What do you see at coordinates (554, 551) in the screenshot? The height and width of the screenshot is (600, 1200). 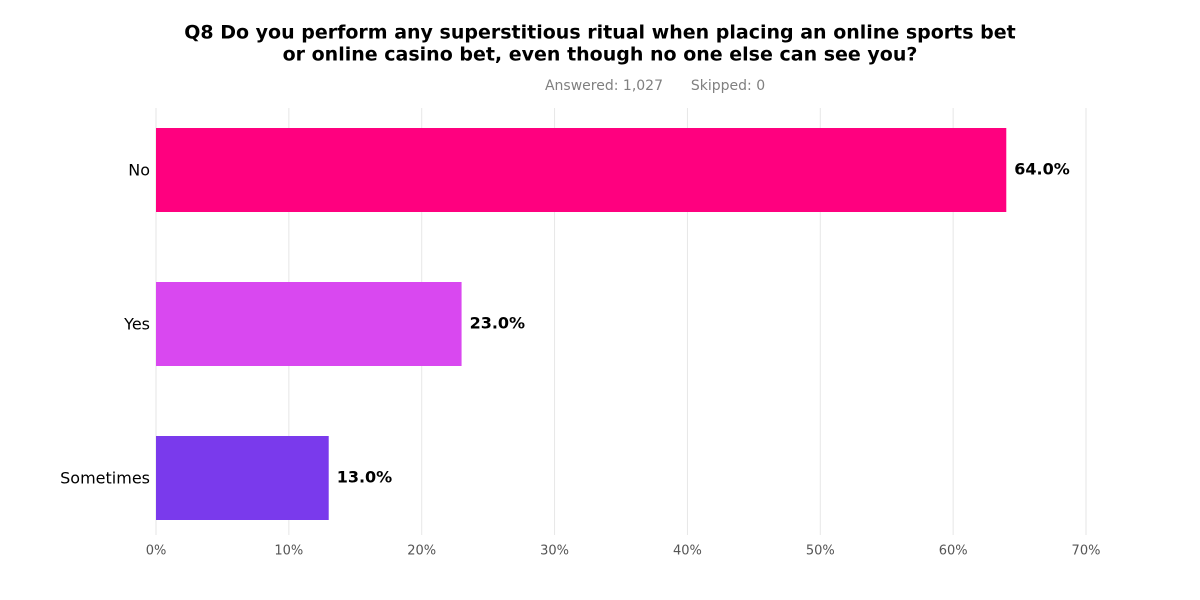 I see `x-tick-label: 30%` at bounding box center [554, 551].